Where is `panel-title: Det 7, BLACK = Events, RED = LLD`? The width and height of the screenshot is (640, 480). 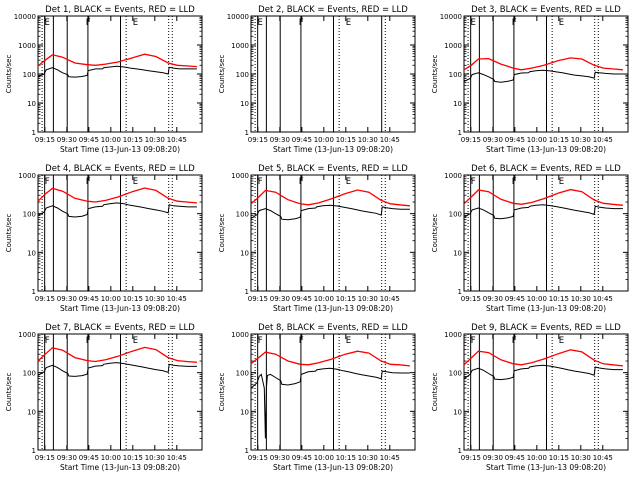 panel-title: Det 7, BLACK = Events, RED = LLD is located at coordinates (120, 328).